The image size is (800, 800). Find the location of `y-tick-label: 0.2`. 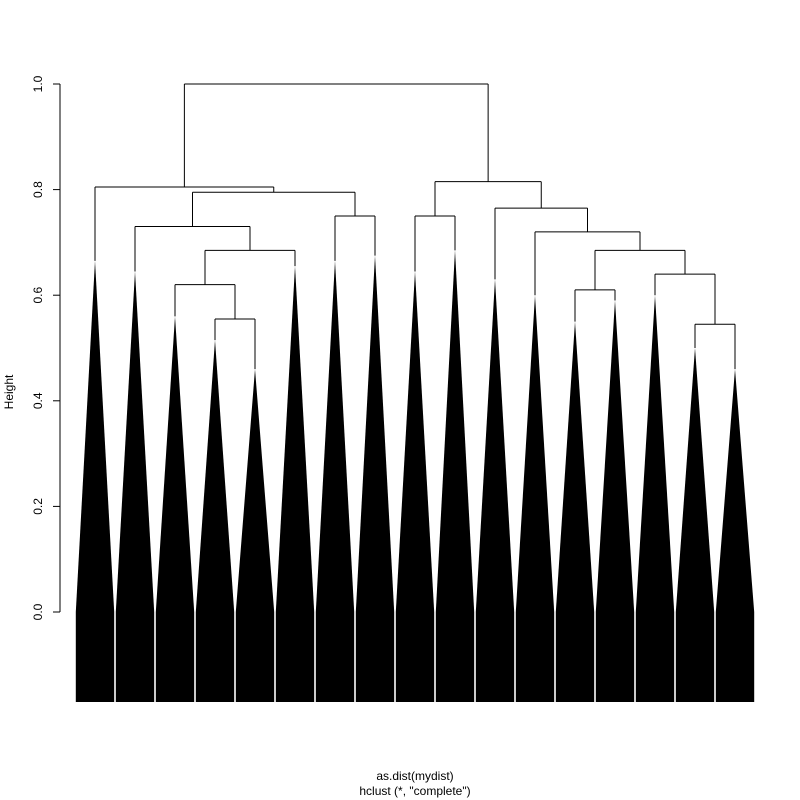

y-tick-label: 0.2 is located at coordinates (38, 506).